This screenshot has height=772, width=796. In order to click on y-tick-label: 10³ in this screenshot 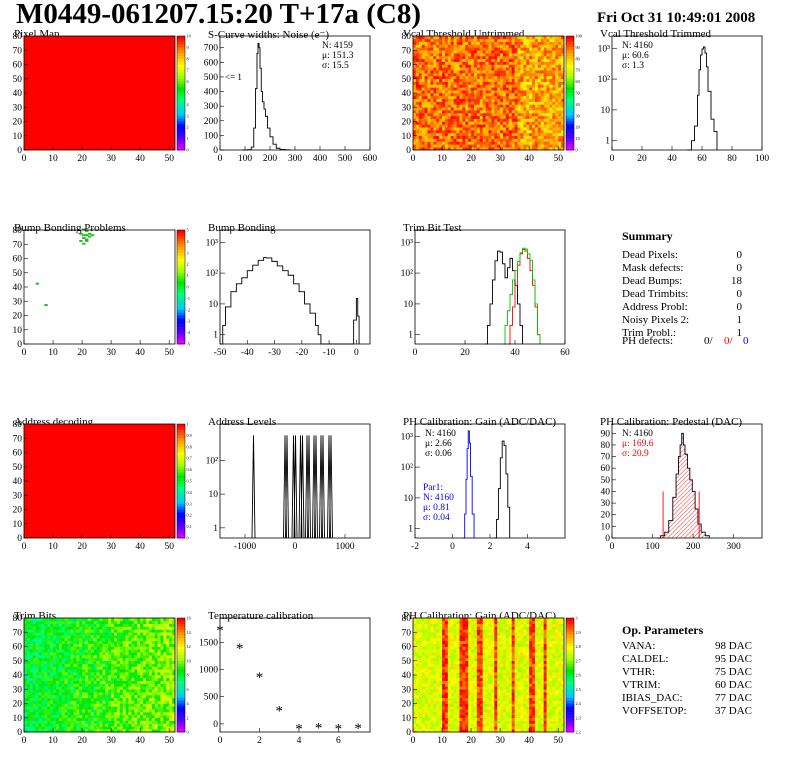, I will do `click(407, 243)`.